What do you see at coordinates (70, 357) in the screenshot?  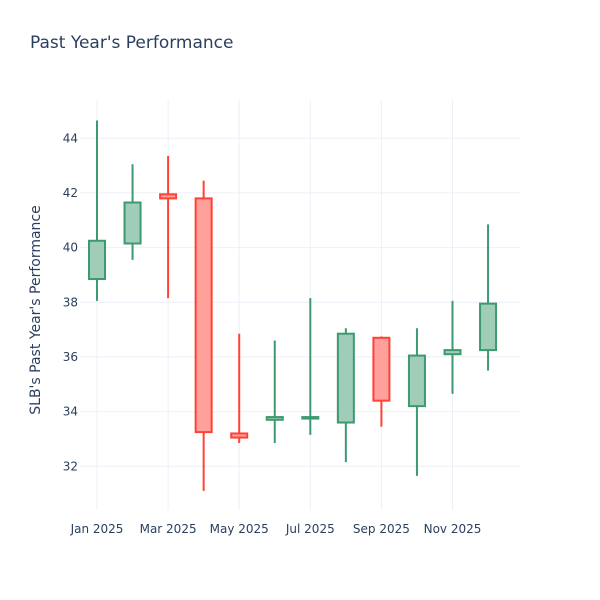 I see `y-tick-label: 36` at bounding box center [70, 357].